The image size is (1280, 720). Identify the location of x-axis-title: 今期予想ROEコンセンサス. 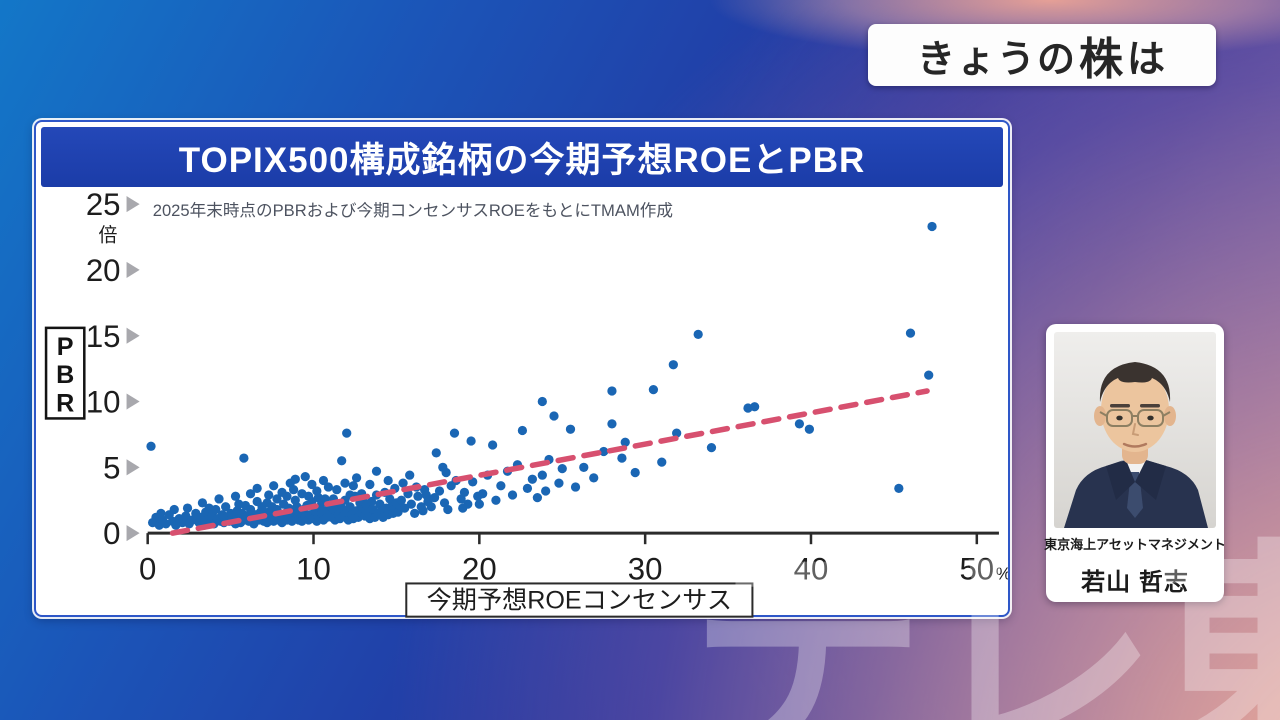
(579, 601).